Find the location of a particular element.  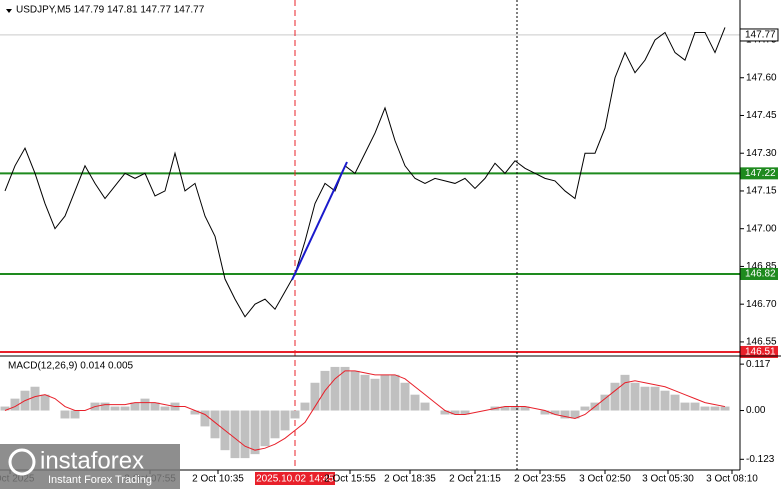

trend-line is located at coordinates (319, 221).